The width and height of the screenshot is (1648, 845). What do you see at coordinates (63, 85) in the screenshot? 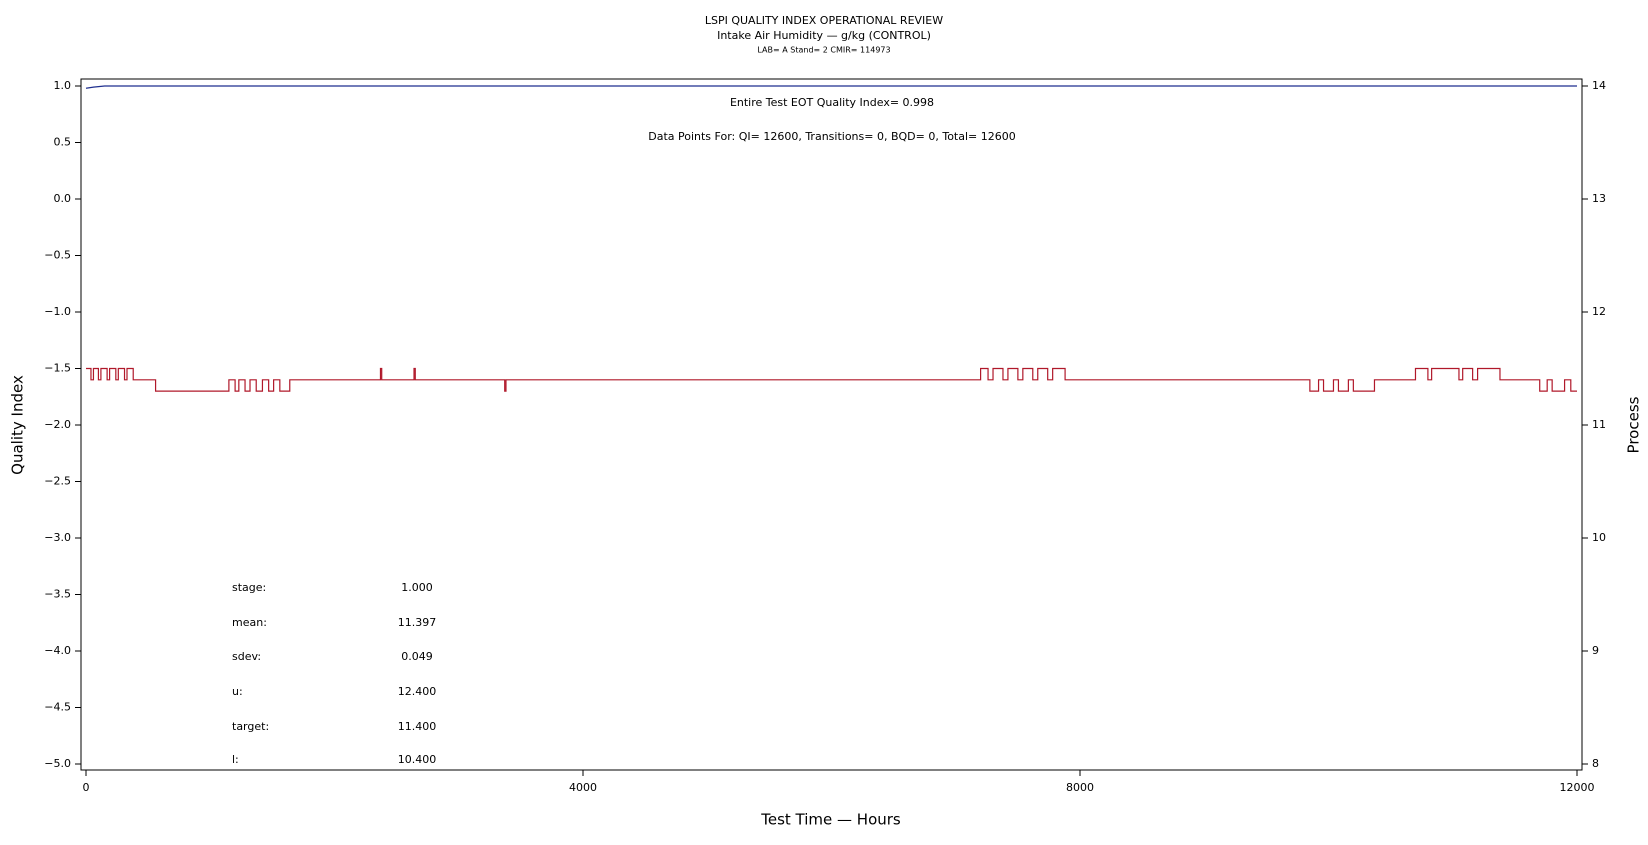
I see `y-tick-label: 1.0` at bounding box center [63, 85].